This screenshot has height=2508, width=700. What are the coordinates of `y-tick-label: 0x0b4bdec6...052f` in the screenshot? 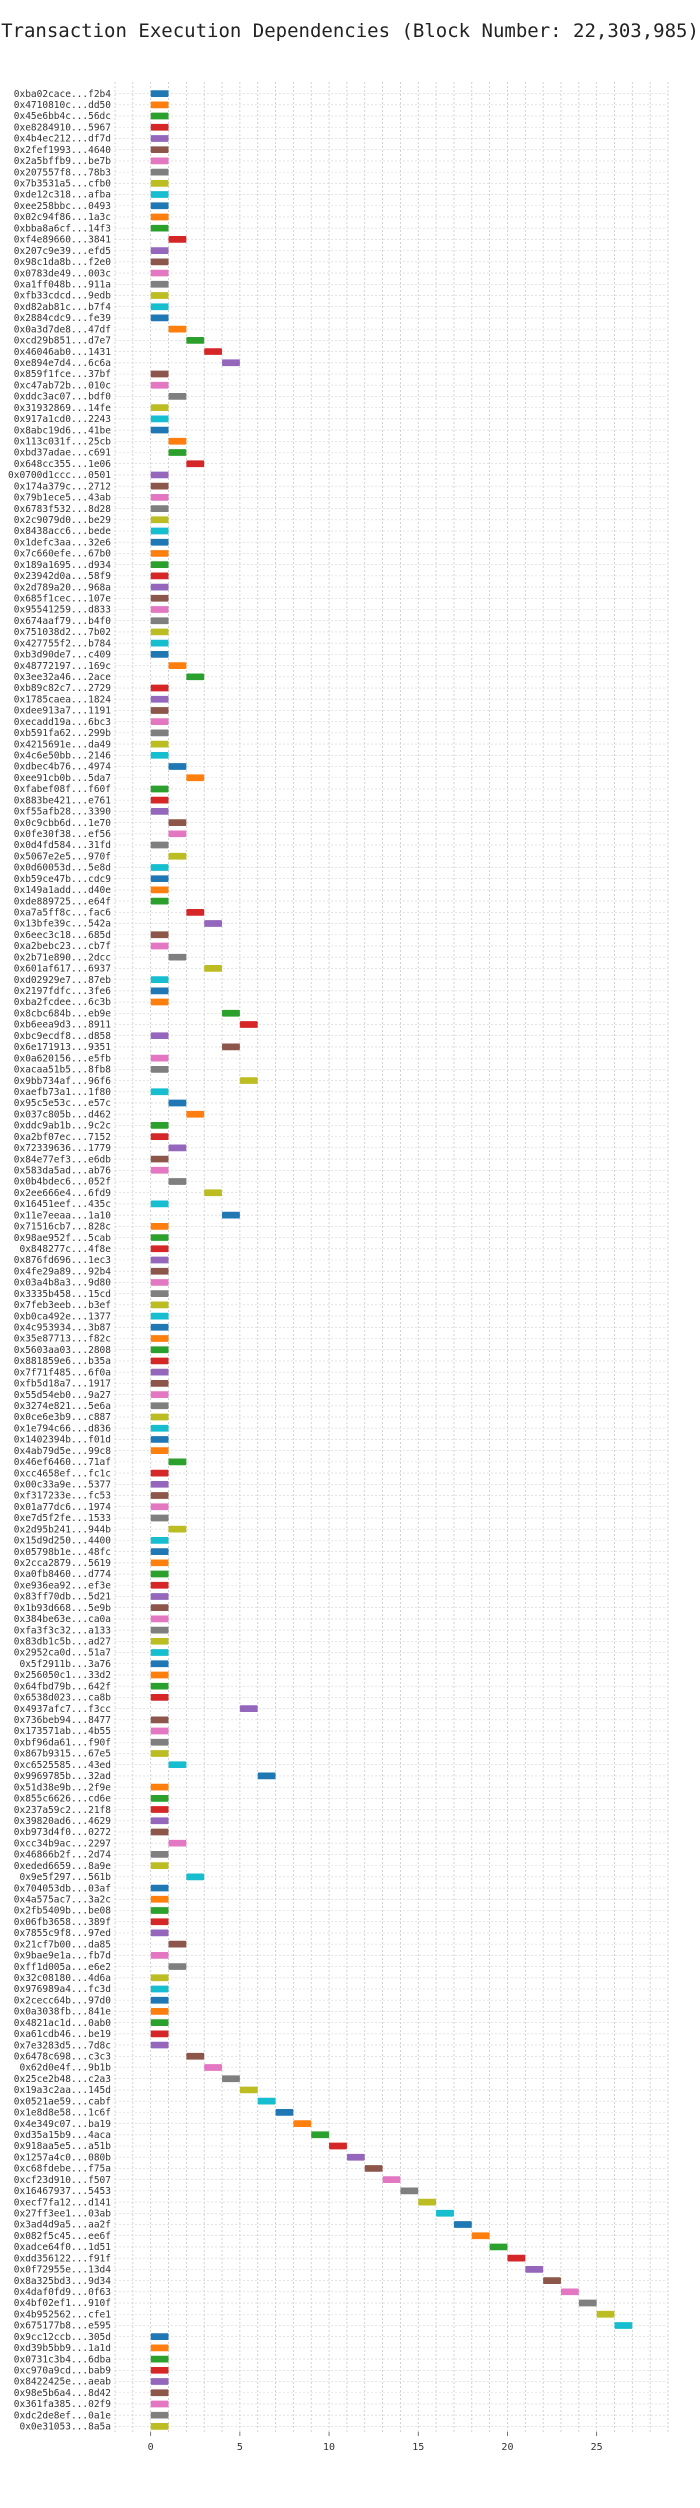 It's located at (62, 1182).